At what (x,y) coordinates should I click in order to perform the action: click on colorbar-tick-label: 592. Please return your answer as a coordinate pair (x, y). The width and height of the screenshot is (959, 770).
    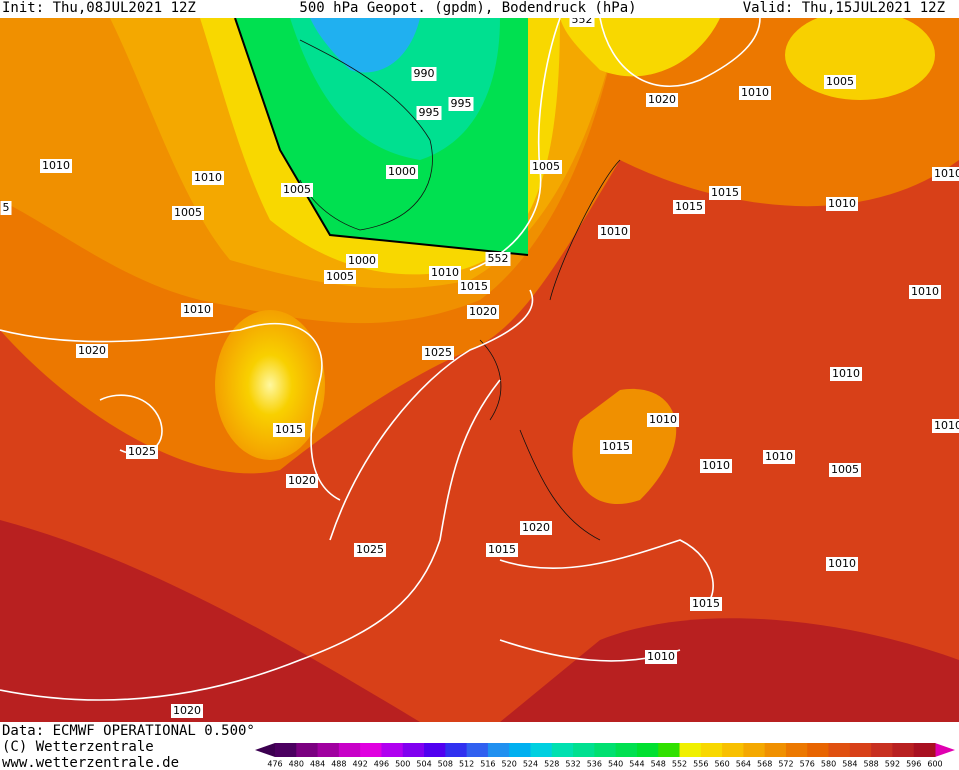
    Looking at the image, I should click on (892, 764).